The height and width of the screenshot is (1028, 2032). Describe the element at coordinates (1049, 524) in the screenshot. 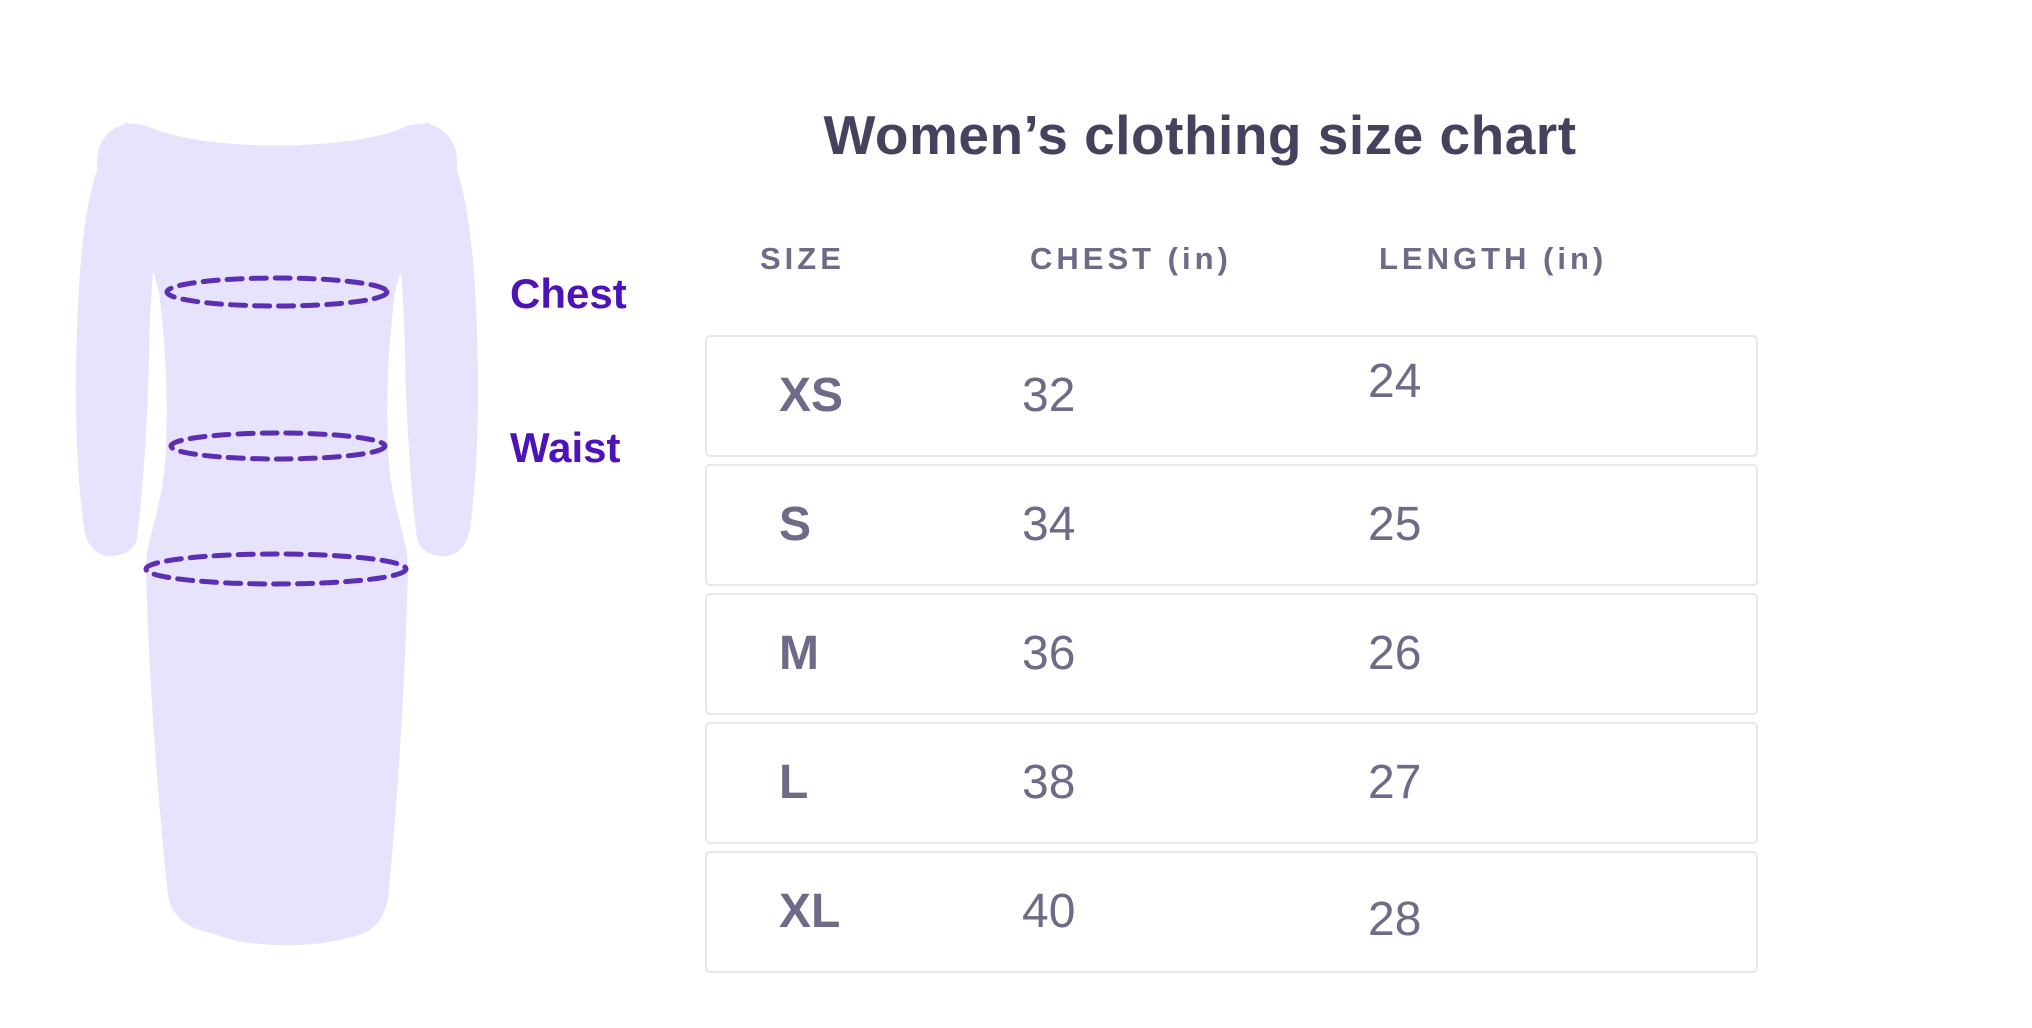

I see `chest-cell: 34` at that location.